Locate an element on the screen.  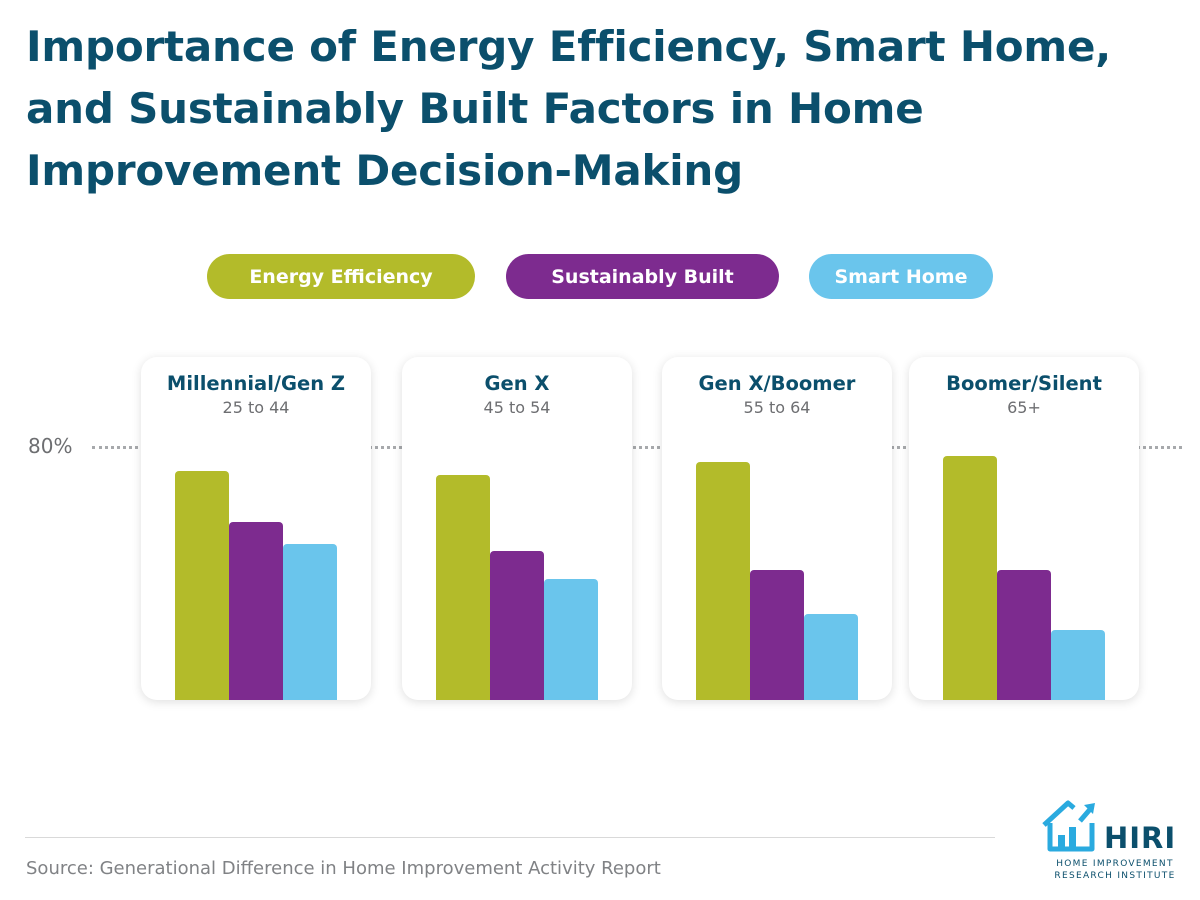
panel-gen-x: Gen X 45 to 54 is located at coordinates (517, 528).